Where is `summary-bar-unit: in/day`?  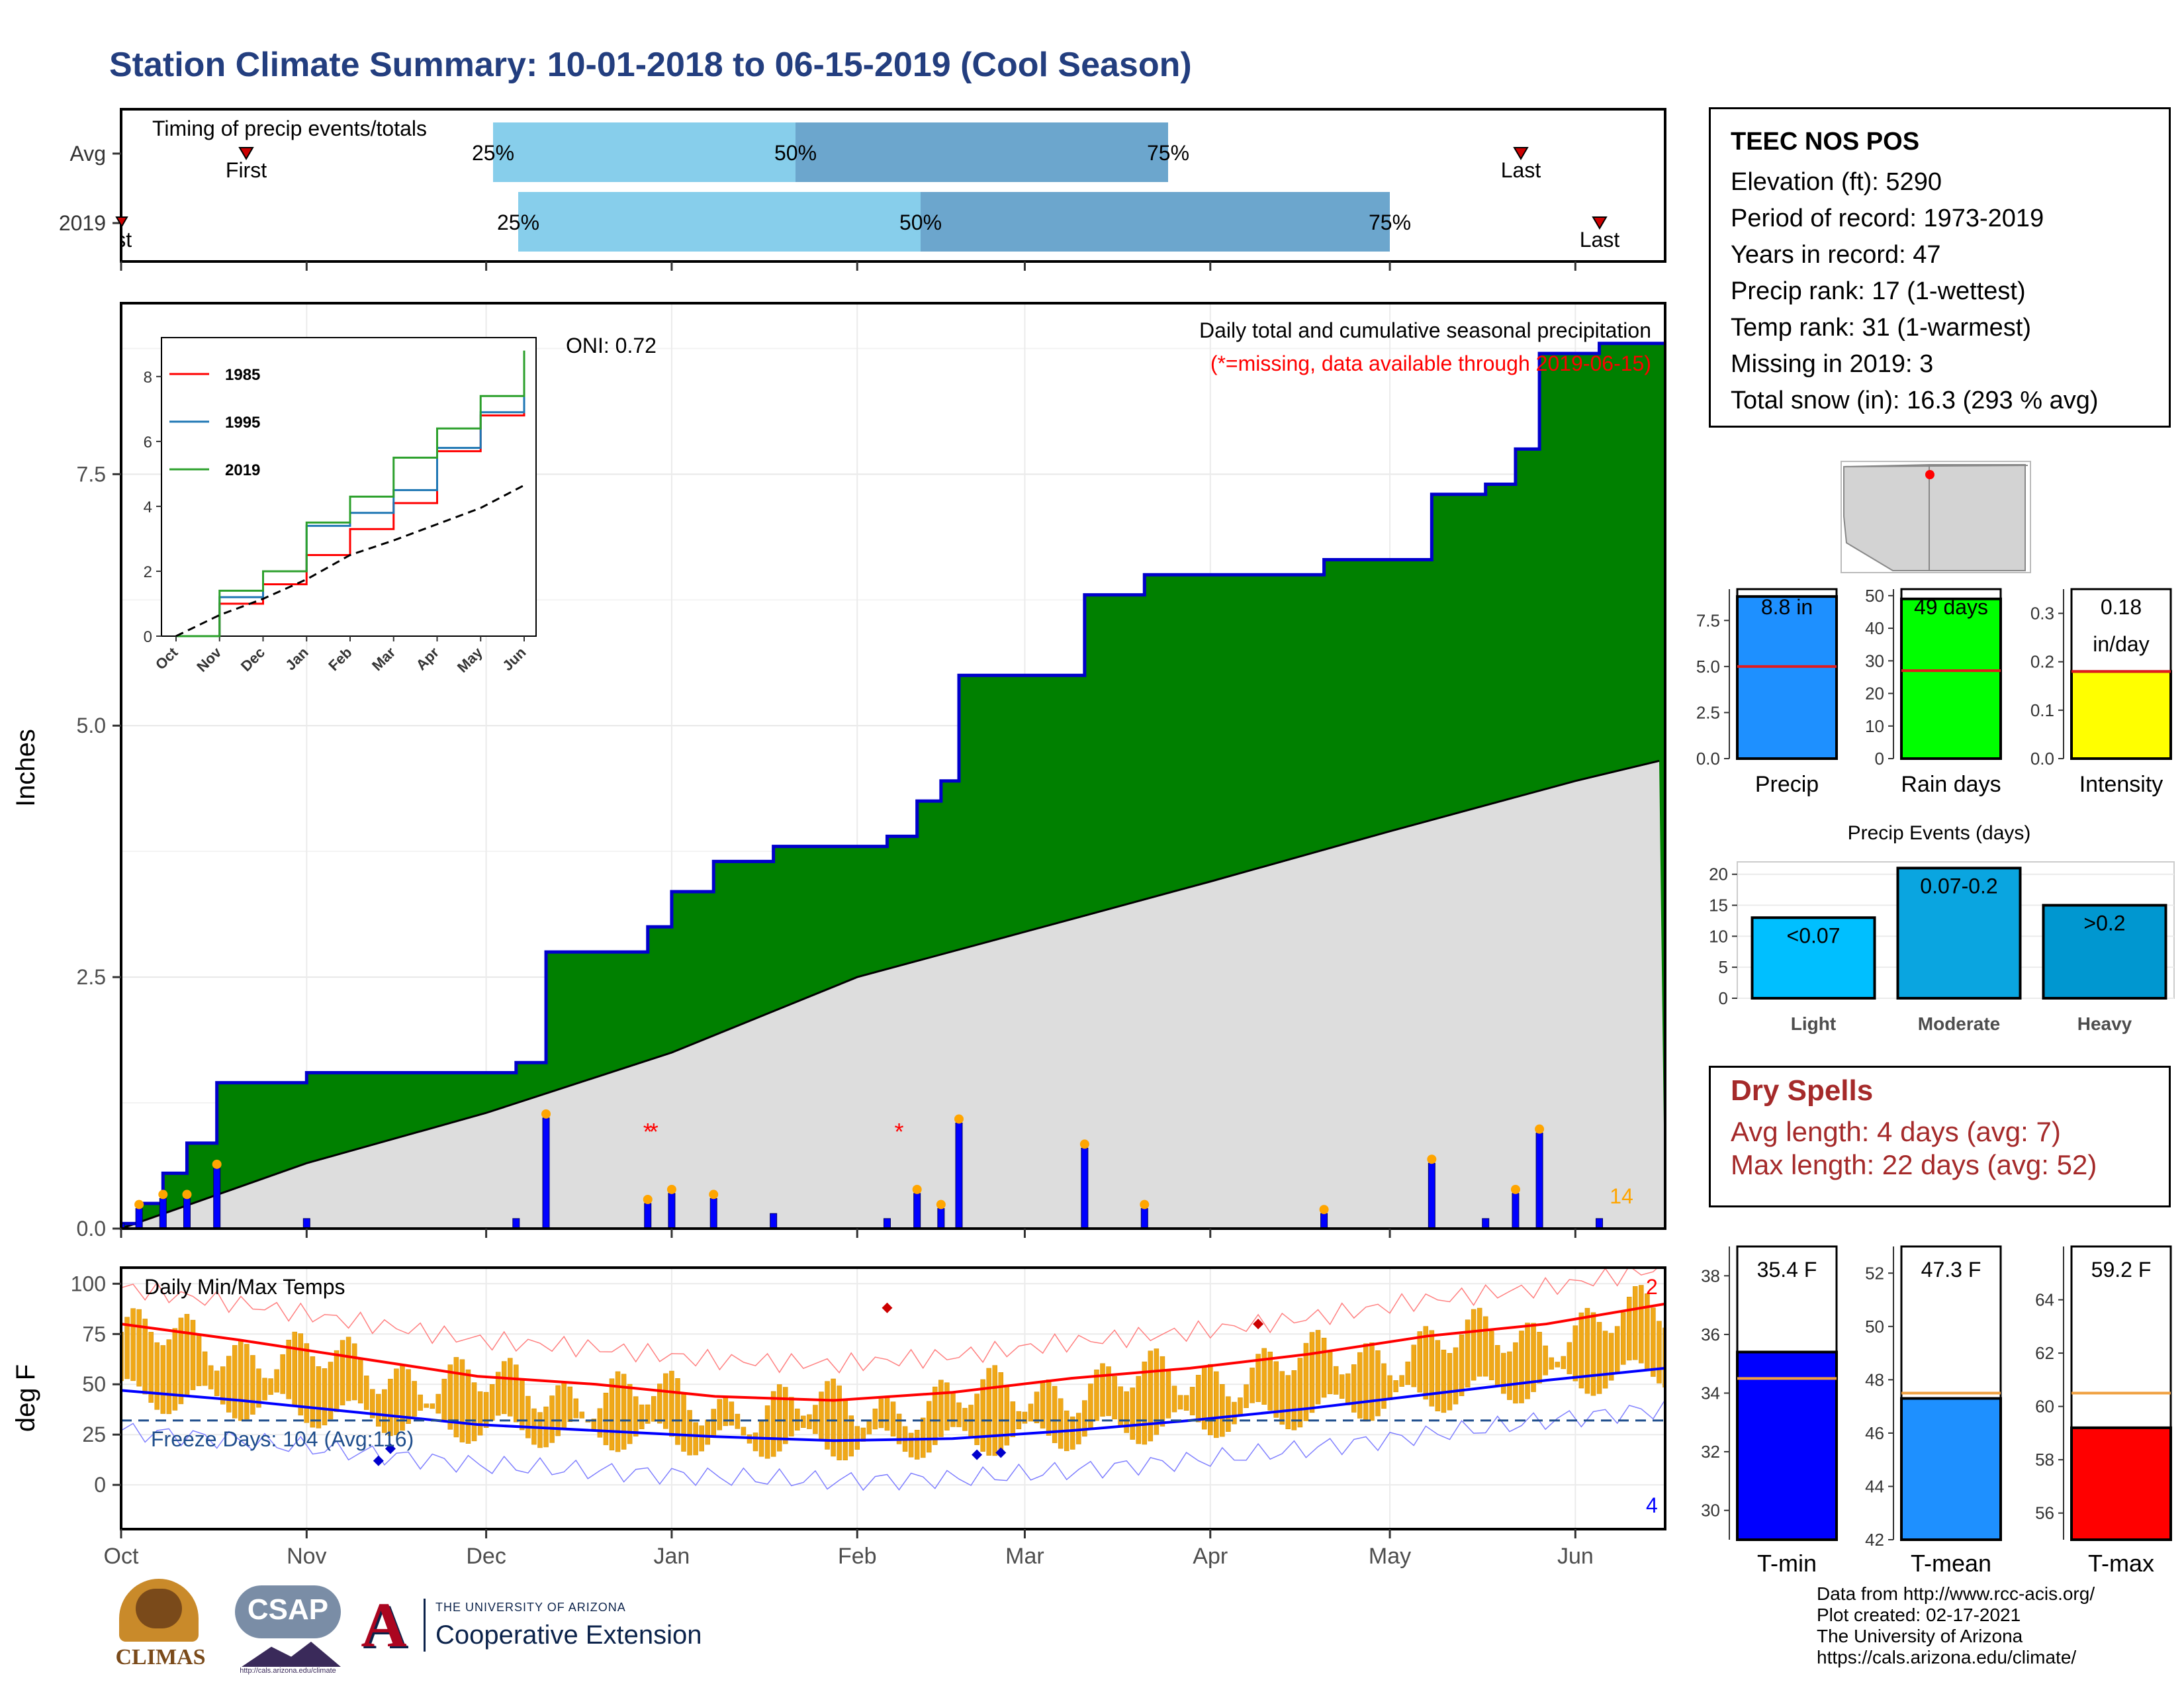
summary-bar-unit: in/day is located at coordinates (2121, 644).